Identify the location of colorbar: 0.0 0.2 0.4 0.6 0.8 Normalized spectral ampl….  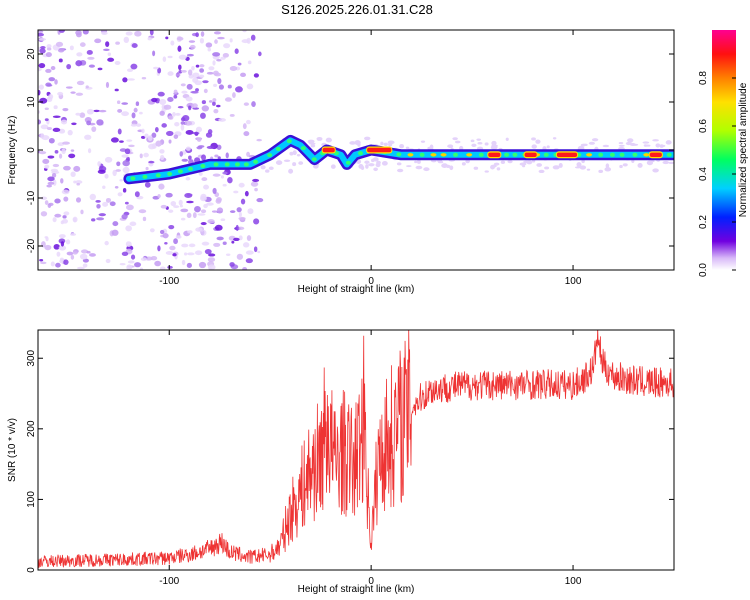
(723, 153).